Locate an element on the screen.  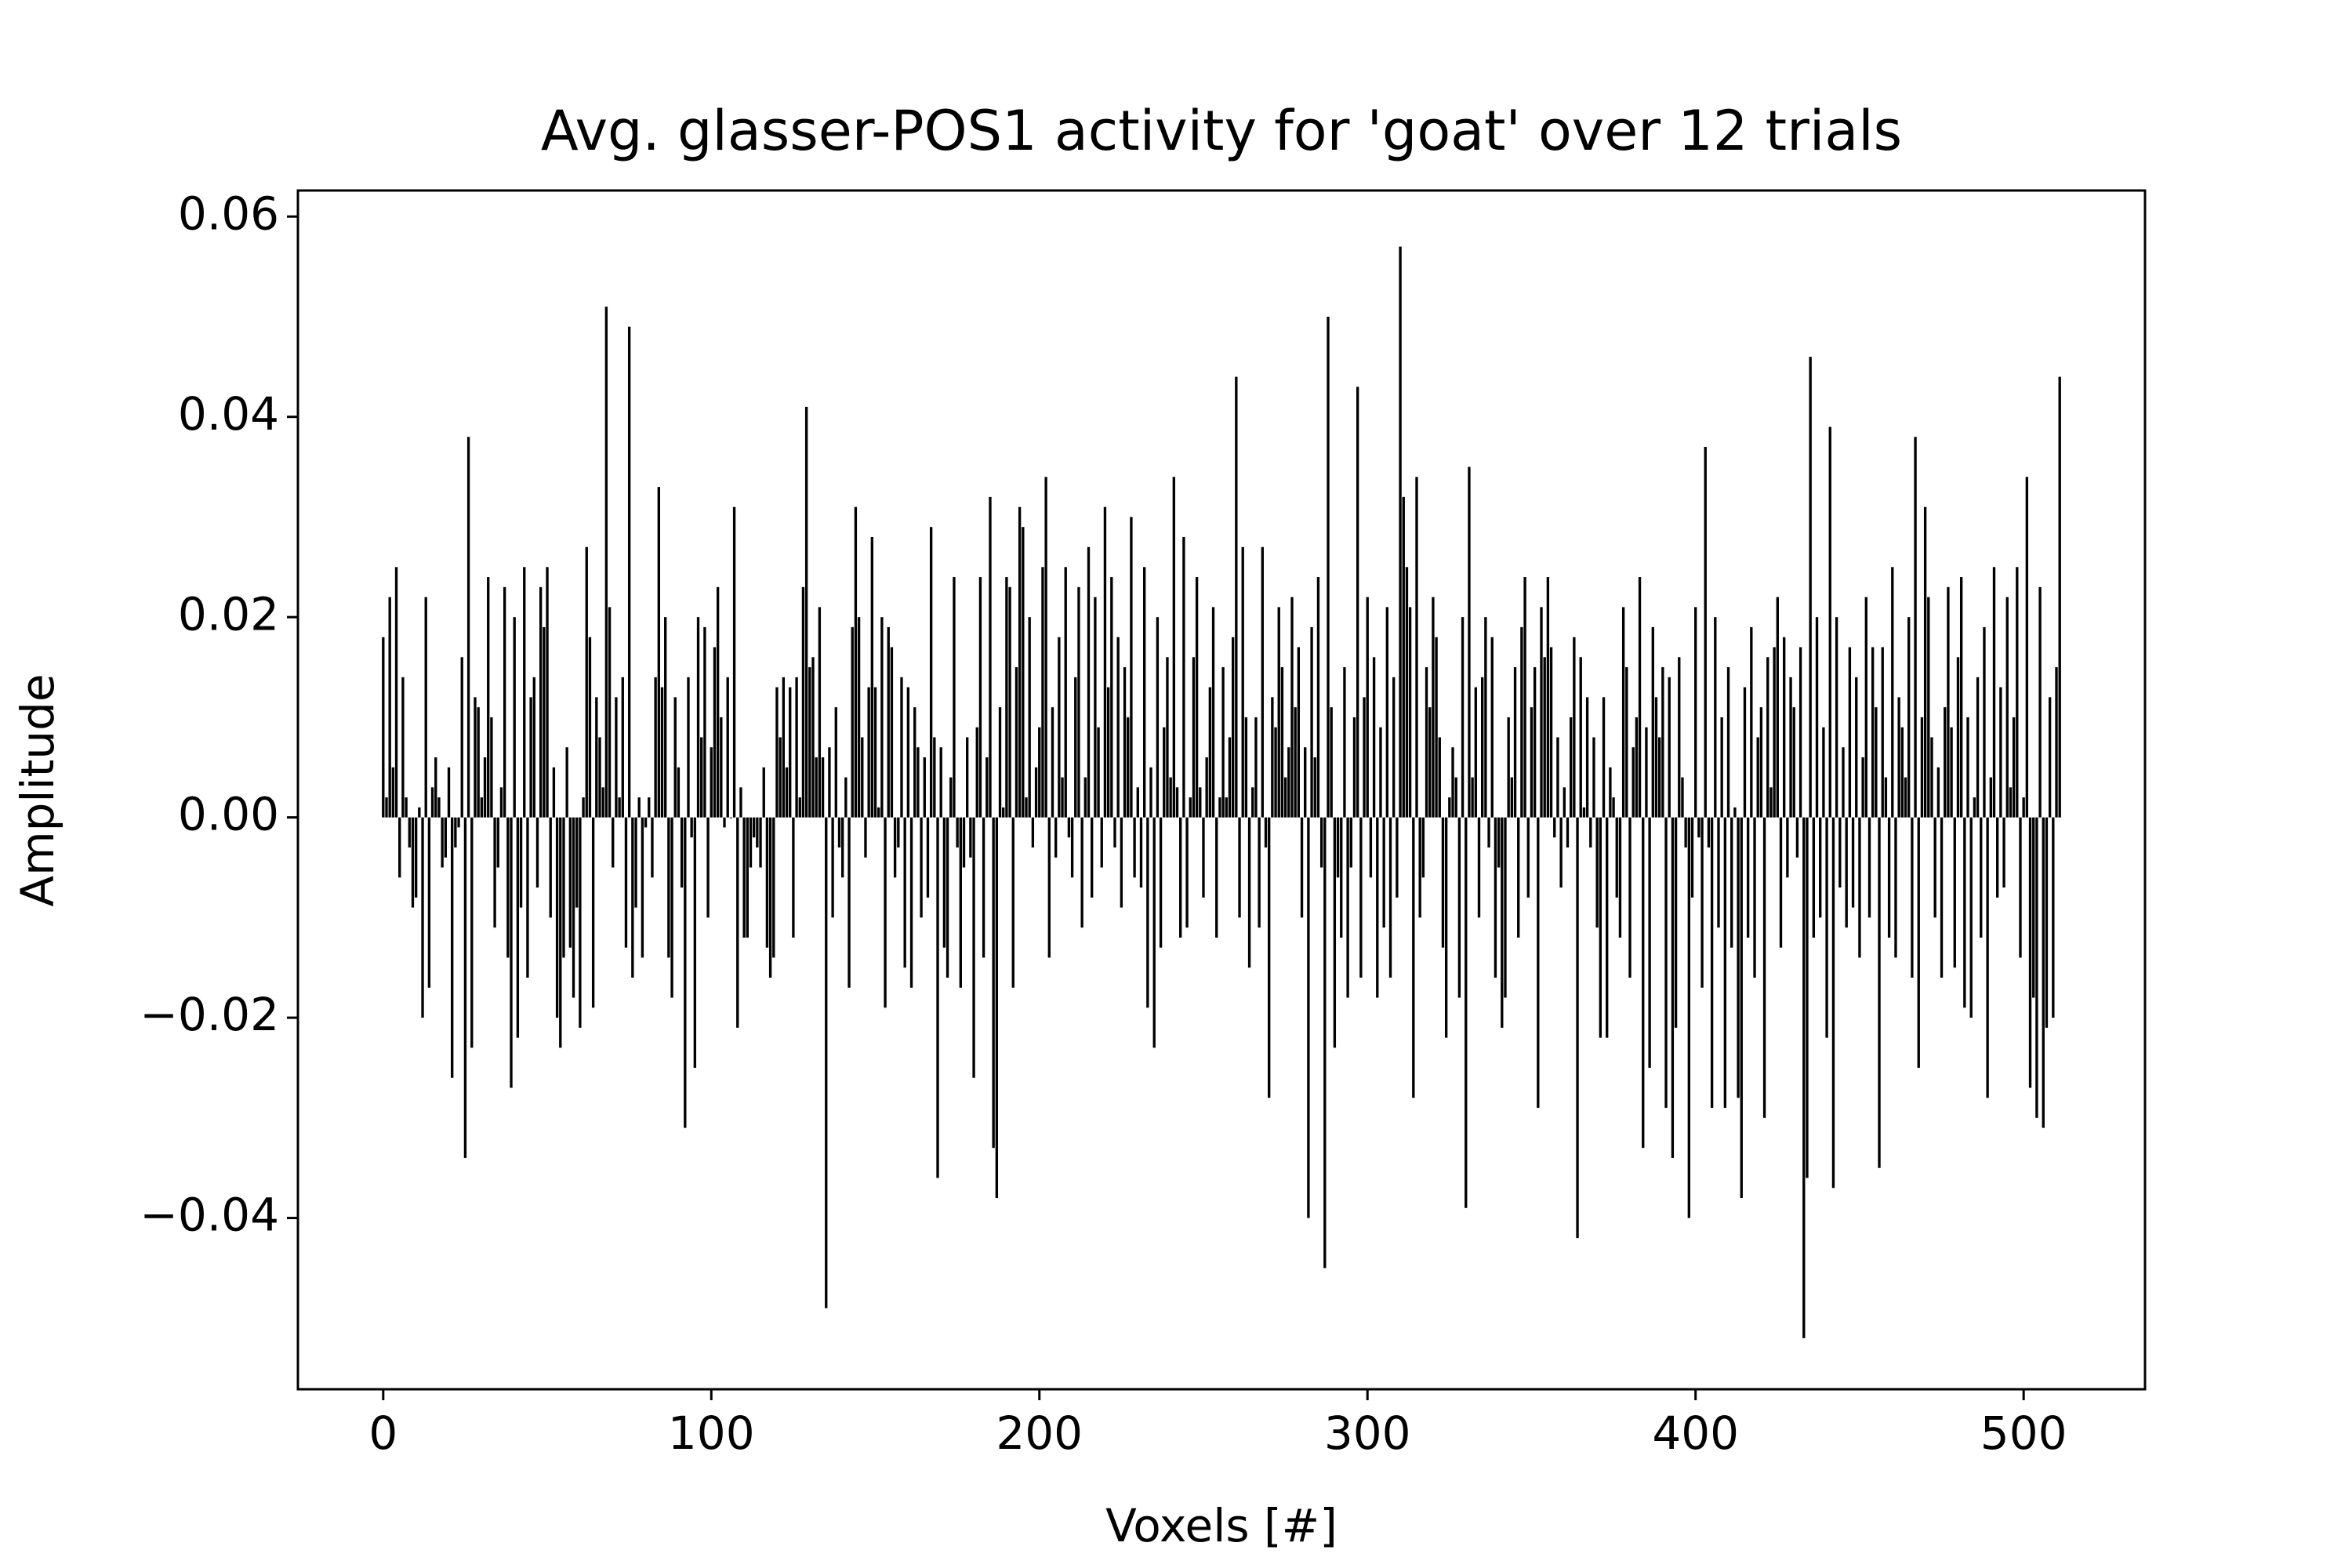
x-tick-label: 0 is located at coordinates (382, 1433).